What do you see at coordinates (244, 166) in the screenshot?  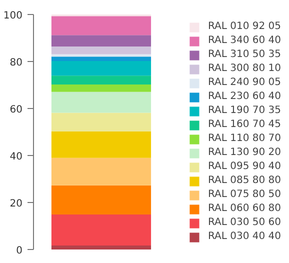 I see `legend-label: RAL 095 90 40` at bounding box center [244, 166].